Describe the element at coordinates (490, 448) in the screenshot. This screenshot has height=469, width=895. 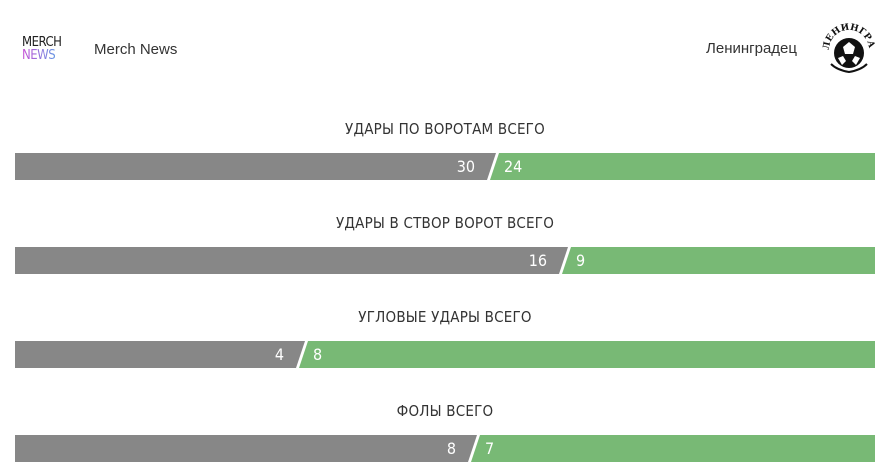
I see `away-value: 7` at that location.